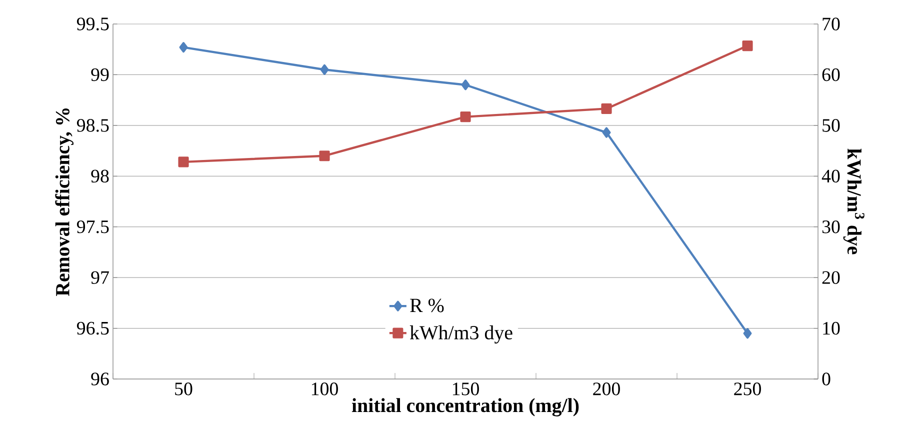 The image size is (901, 445). Describe the element at coordinates (831, 176) in the screenshot. I see `y2-tick-label: 40` at that location.